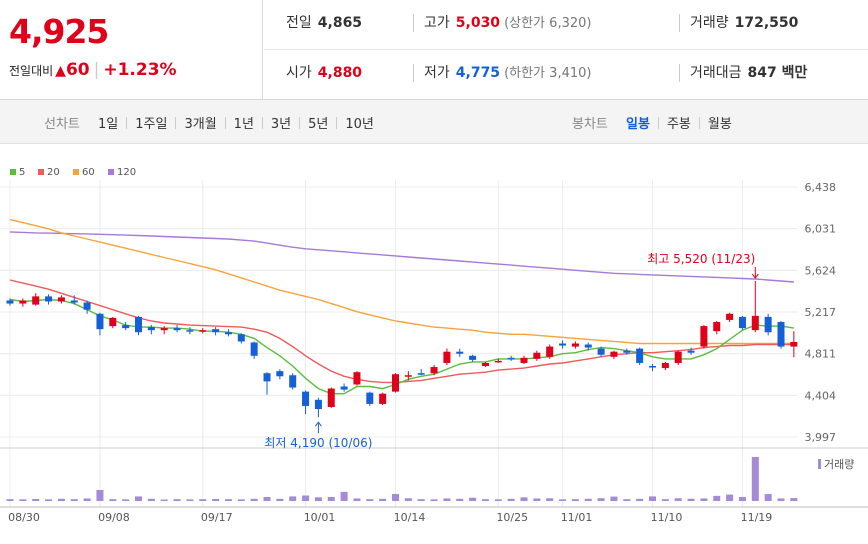 This screenshot has width=868, height=544. What do you see at coordinates (340, 73) in the screenshot?
I see `stat-value: 4,880` at bounding box center [340, 73].